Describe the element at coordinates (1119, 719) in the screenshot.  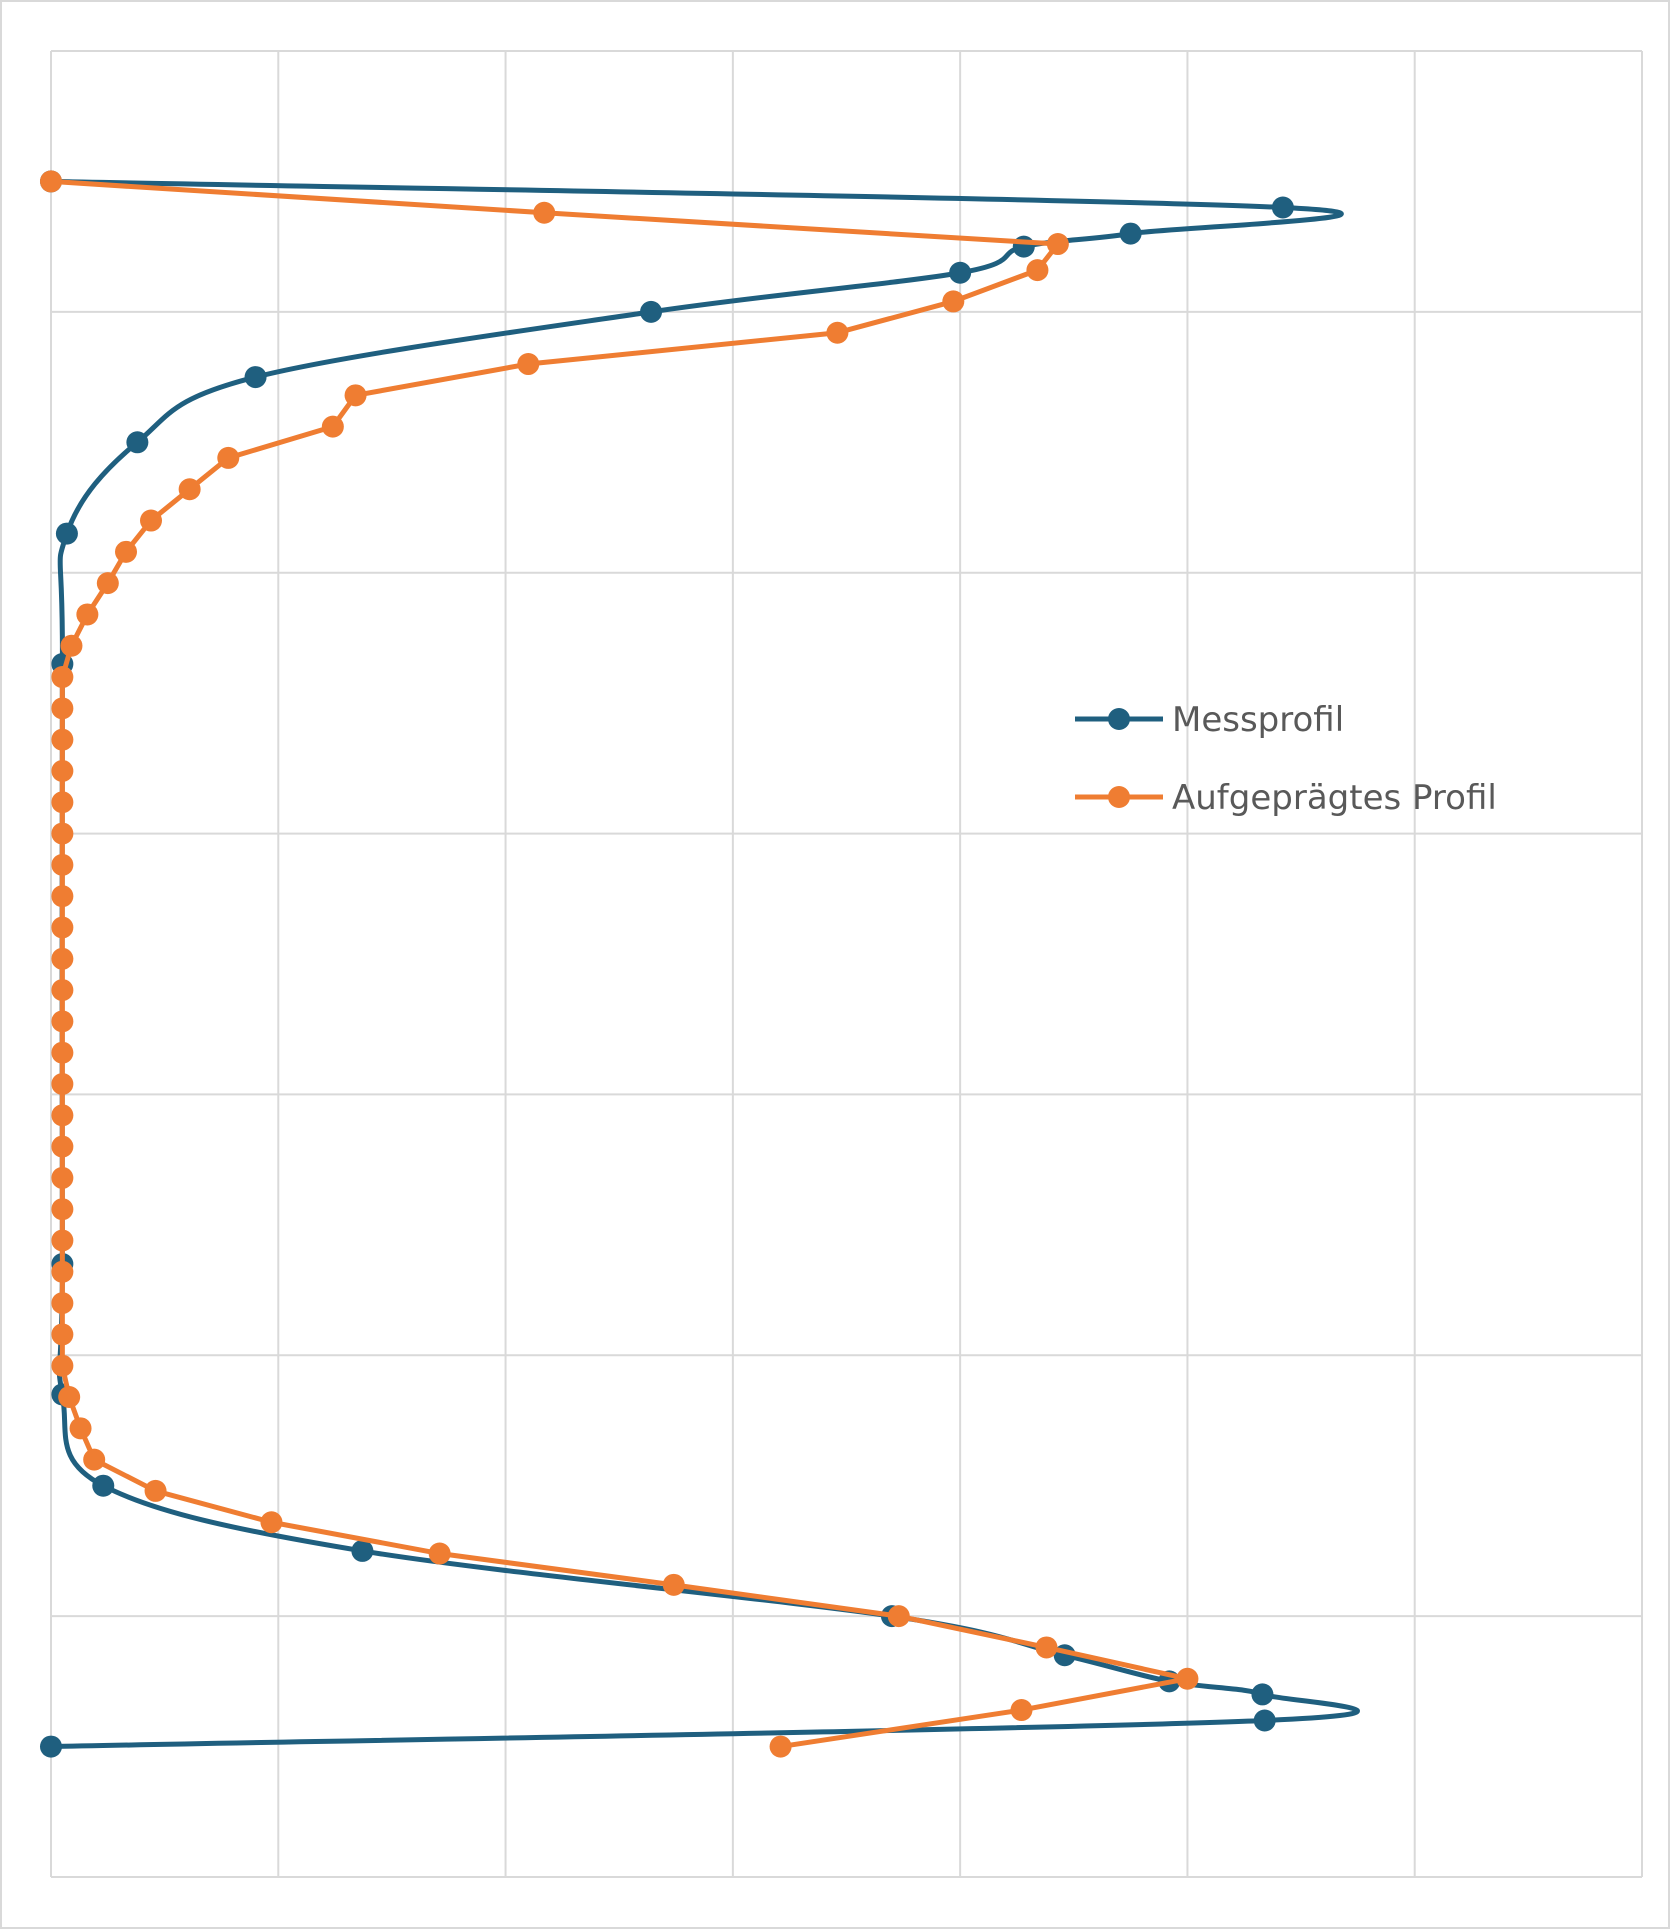
I see `legend-marker-messprofil` at that location.